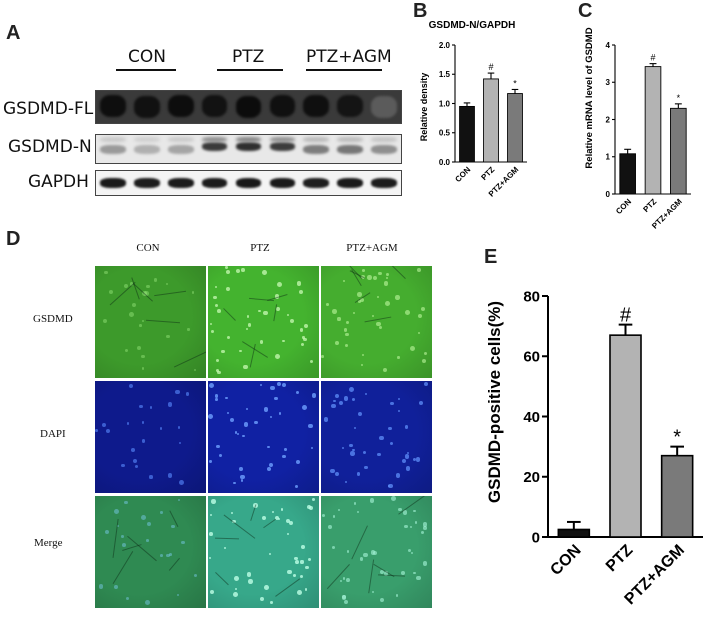 Image resolution: width=726 pixels, height=625 pixels. What do you see at coordinates (608, 119) in the screenshot?
I see `y-tick-label: 2` at bounding box center [608, 119].